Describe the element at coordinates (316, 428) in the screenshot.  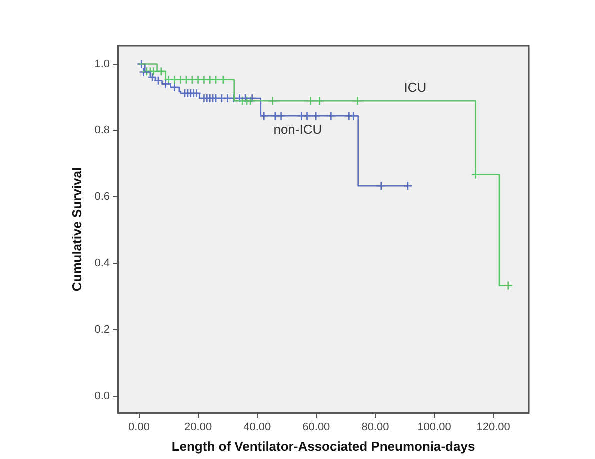
I see `x-tick-label: 60.00` at that location.